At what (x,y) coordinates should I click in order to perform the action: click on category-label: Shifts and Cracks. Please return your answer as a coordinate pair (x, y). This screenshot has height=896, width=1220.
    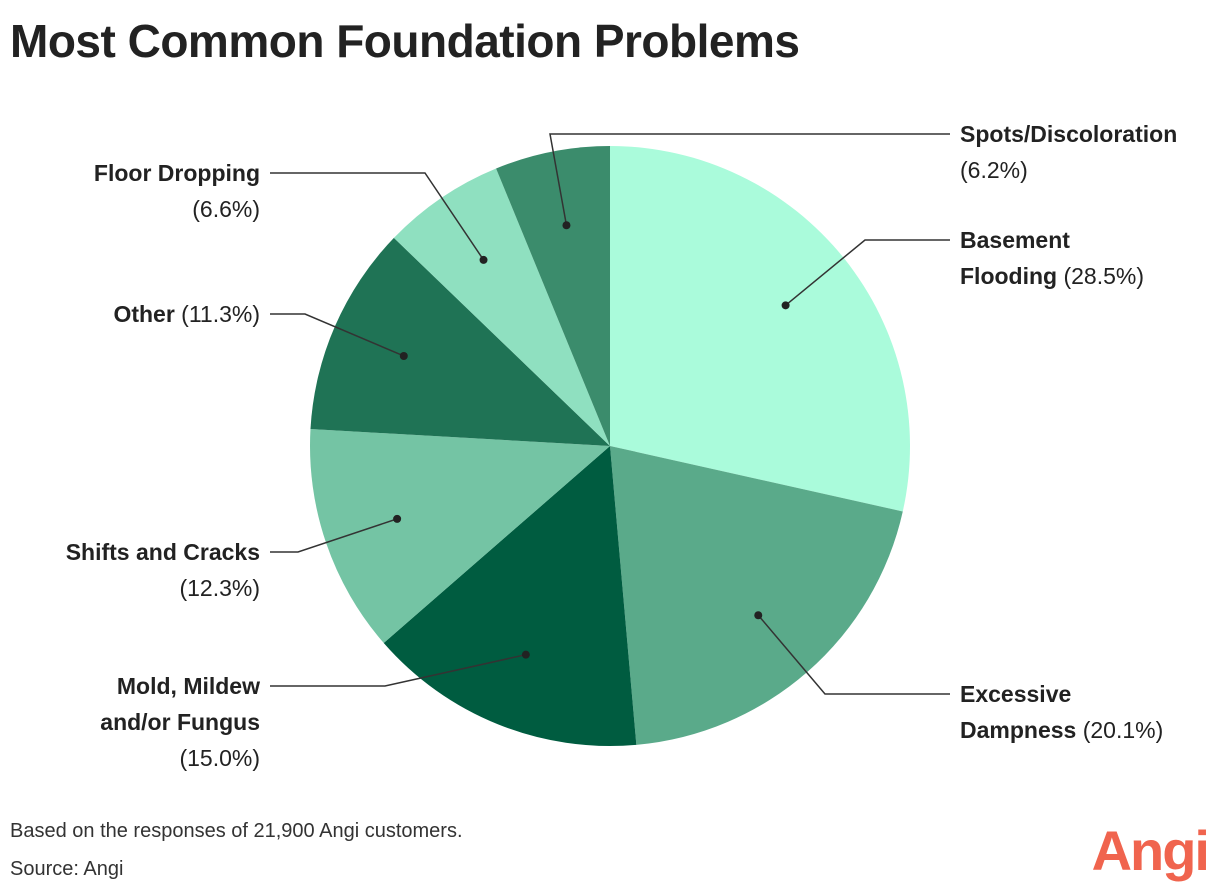
    Looking at the image, I should click on (162, 552).